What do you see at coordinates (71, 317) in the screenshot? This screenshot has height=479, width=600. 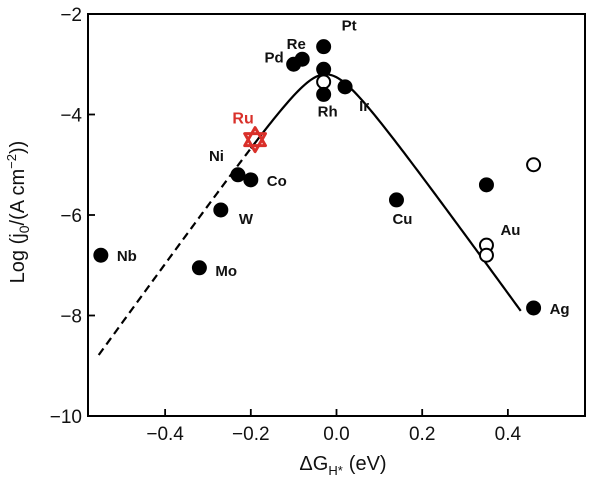 I see `y-tick-label: −8` at bounding box center [71, 317].